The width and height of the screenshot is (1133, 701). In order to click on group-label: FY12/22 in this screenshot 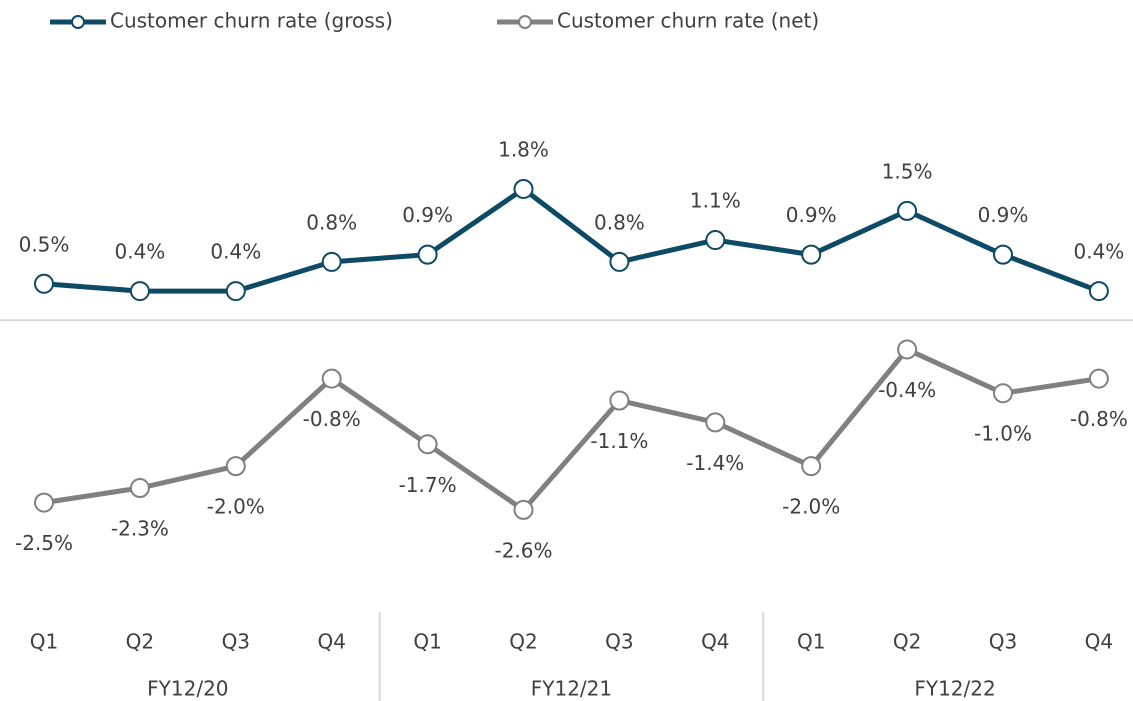, I will do `click(954, 689)`.